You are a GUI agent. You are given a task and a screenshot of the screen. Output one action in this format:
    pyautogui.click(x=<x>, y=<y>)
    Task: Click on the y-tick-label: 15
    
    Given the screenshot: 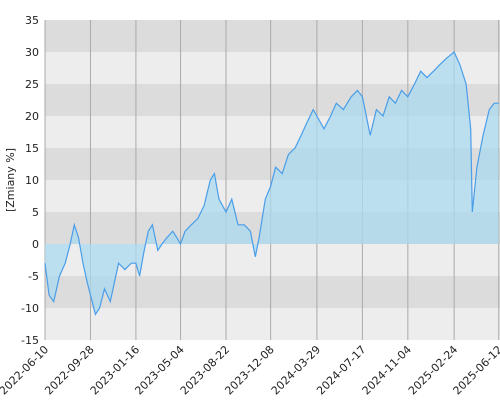 What is the action you would take?
    pyautogui.click(x=32, y=148)
    